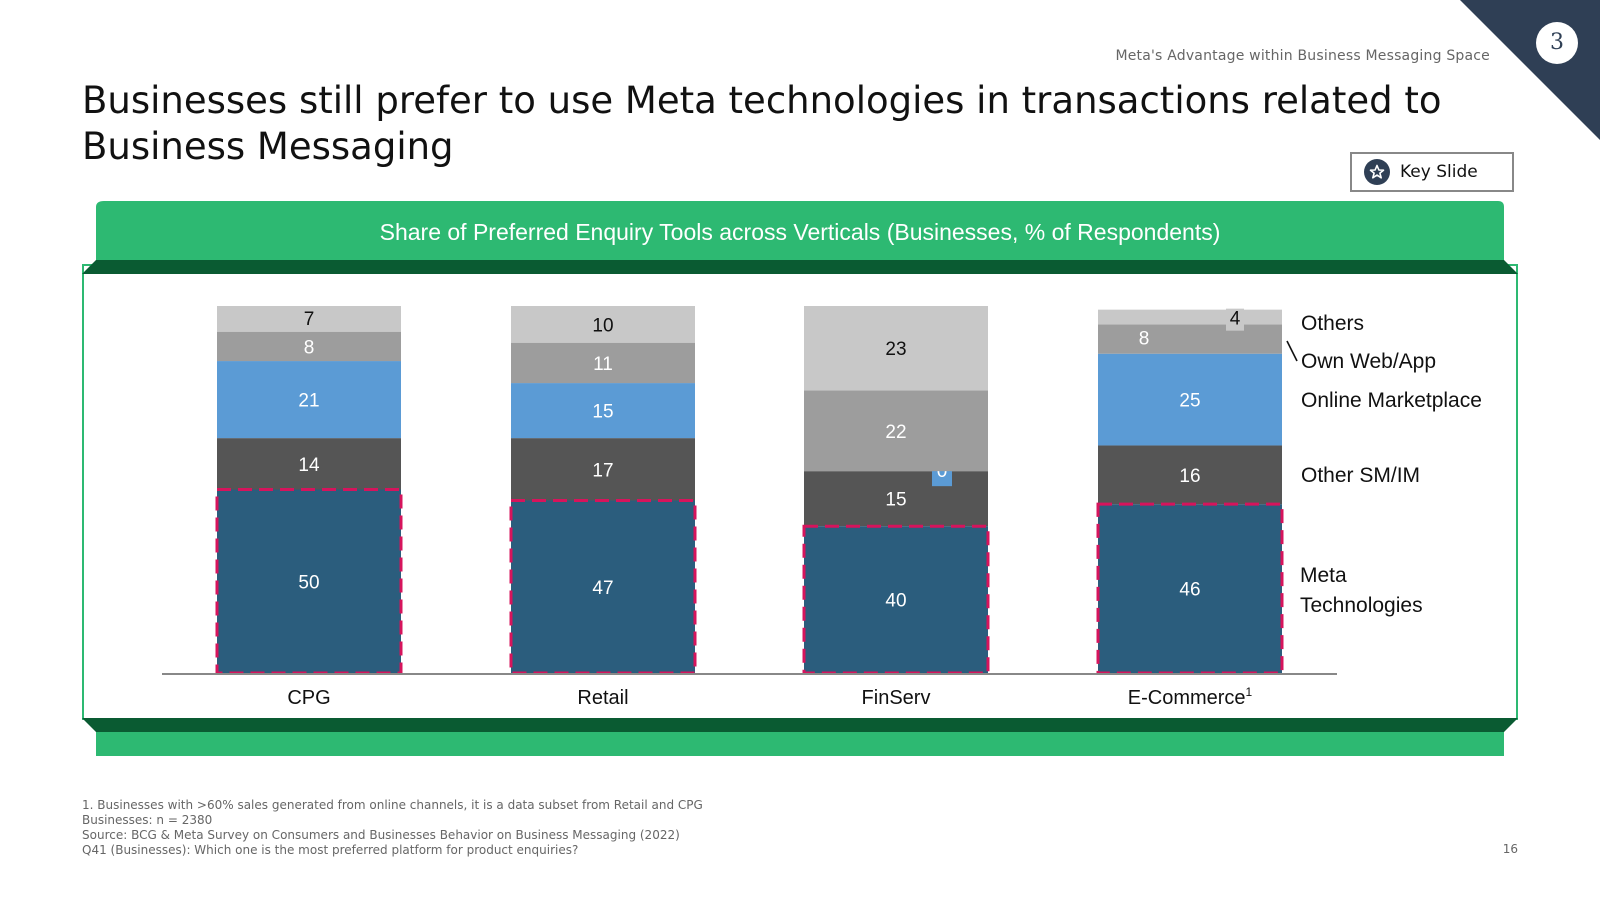 This screenshot has width=1600, height=900. Describe the element at coordinates (1377, 172) in the screenshot. I see `star-icon` at that location.